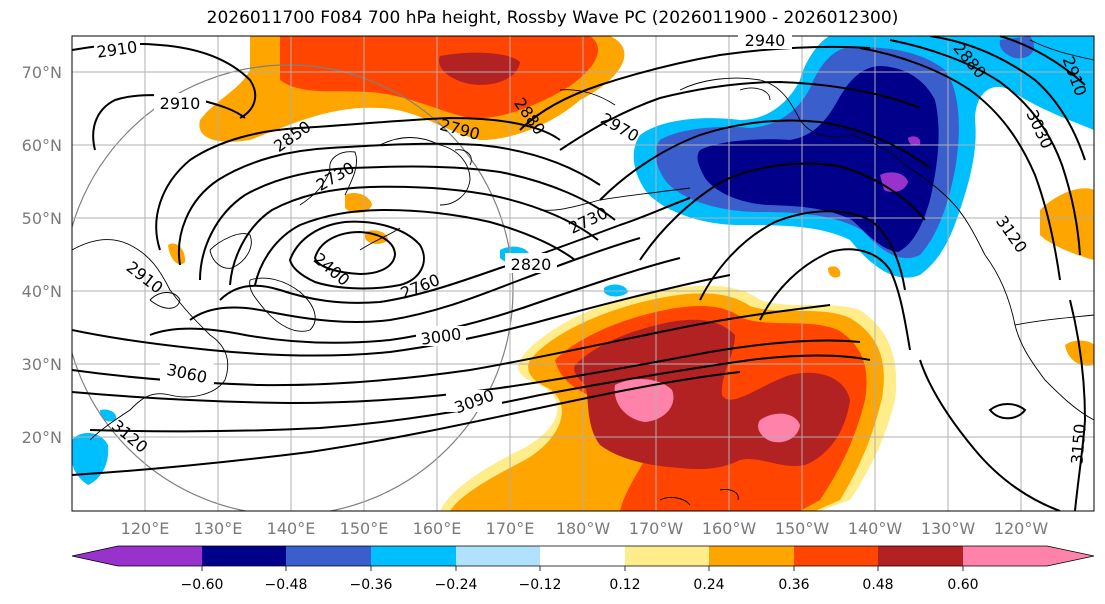  I want to click on contour-label: 2940, so click(765, 40).